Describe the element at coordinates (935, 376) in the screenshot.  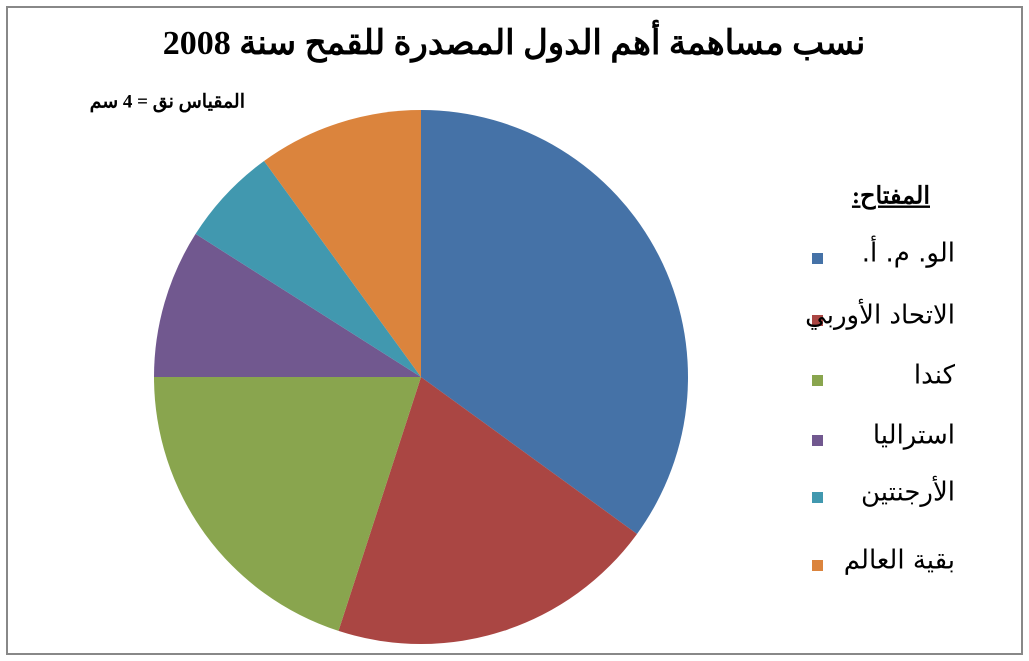
I see `legend-label: كندا` at that location.